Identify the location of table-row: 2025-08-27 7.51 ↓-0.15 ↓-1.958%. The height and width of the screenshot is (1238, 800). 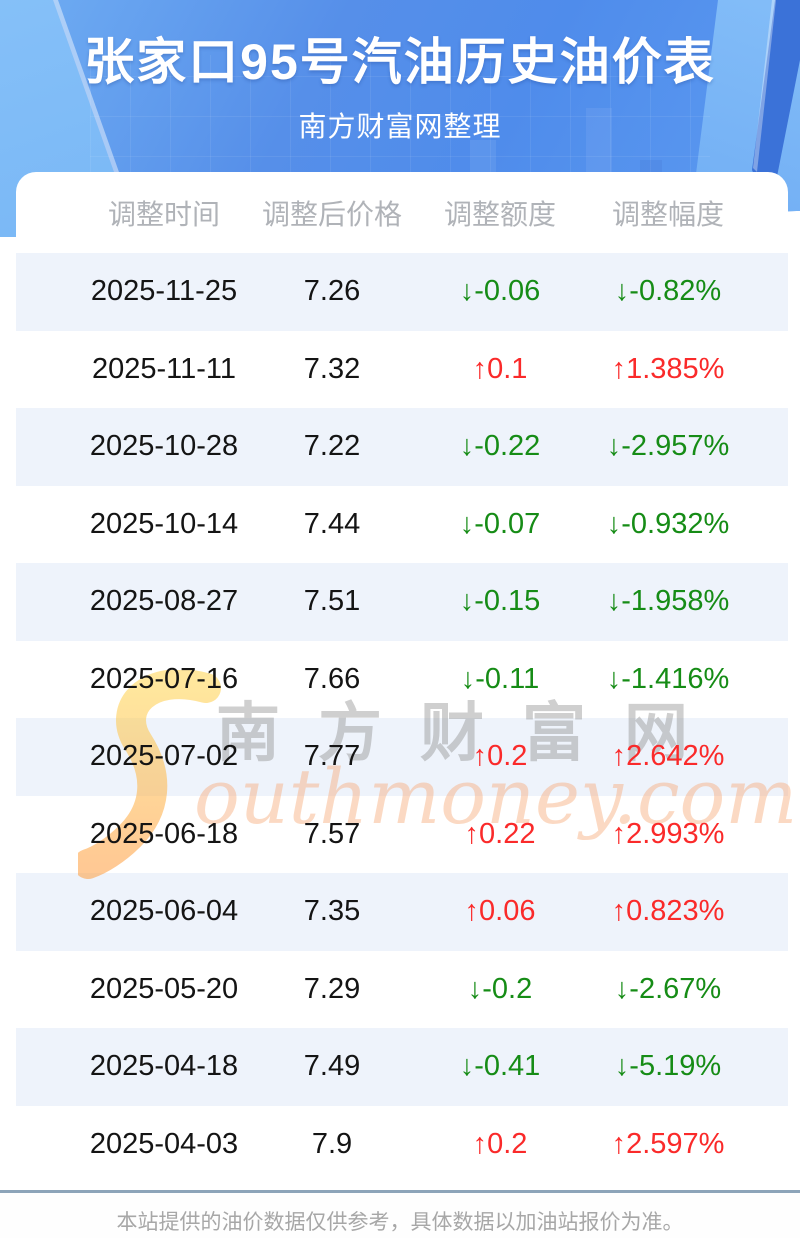
(402, 602).